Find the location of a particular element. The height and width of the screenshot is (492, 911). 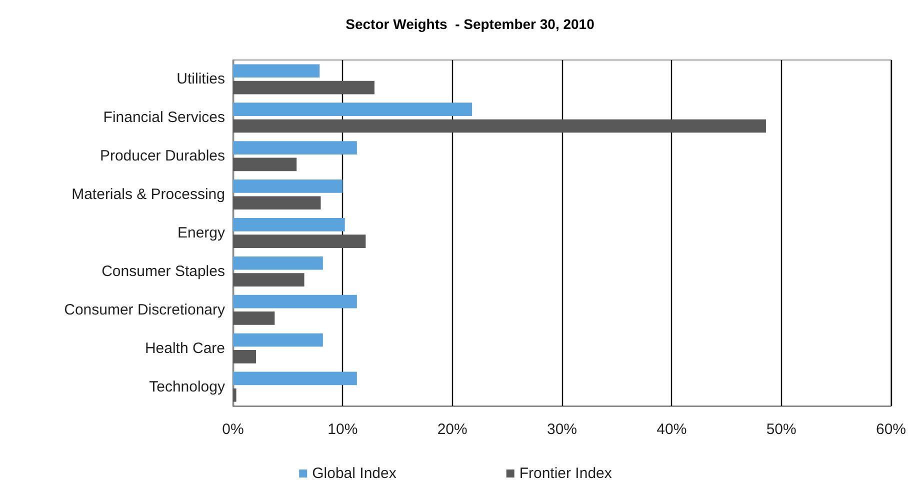

y-tick-label: Health Care is located at coordinates (184, 348).